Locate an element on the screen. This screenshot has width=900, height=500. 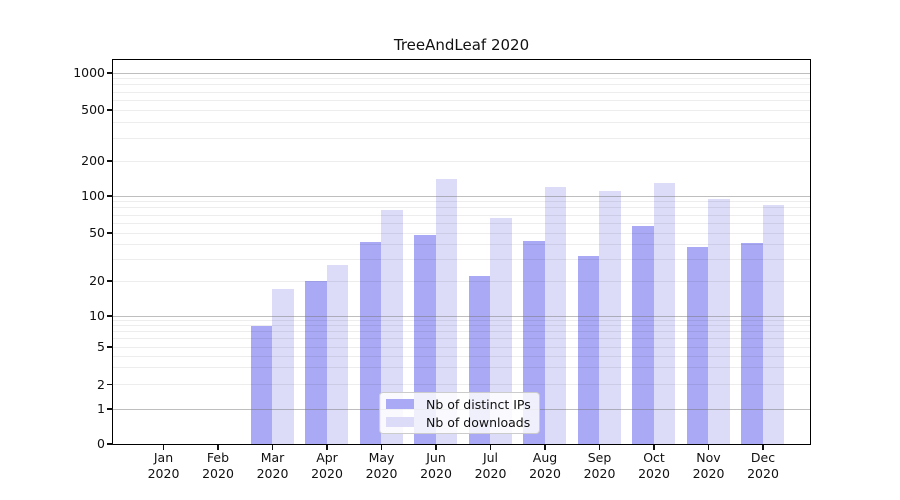
y-tick-label-50: 50 is located at coordinates (97, 232).